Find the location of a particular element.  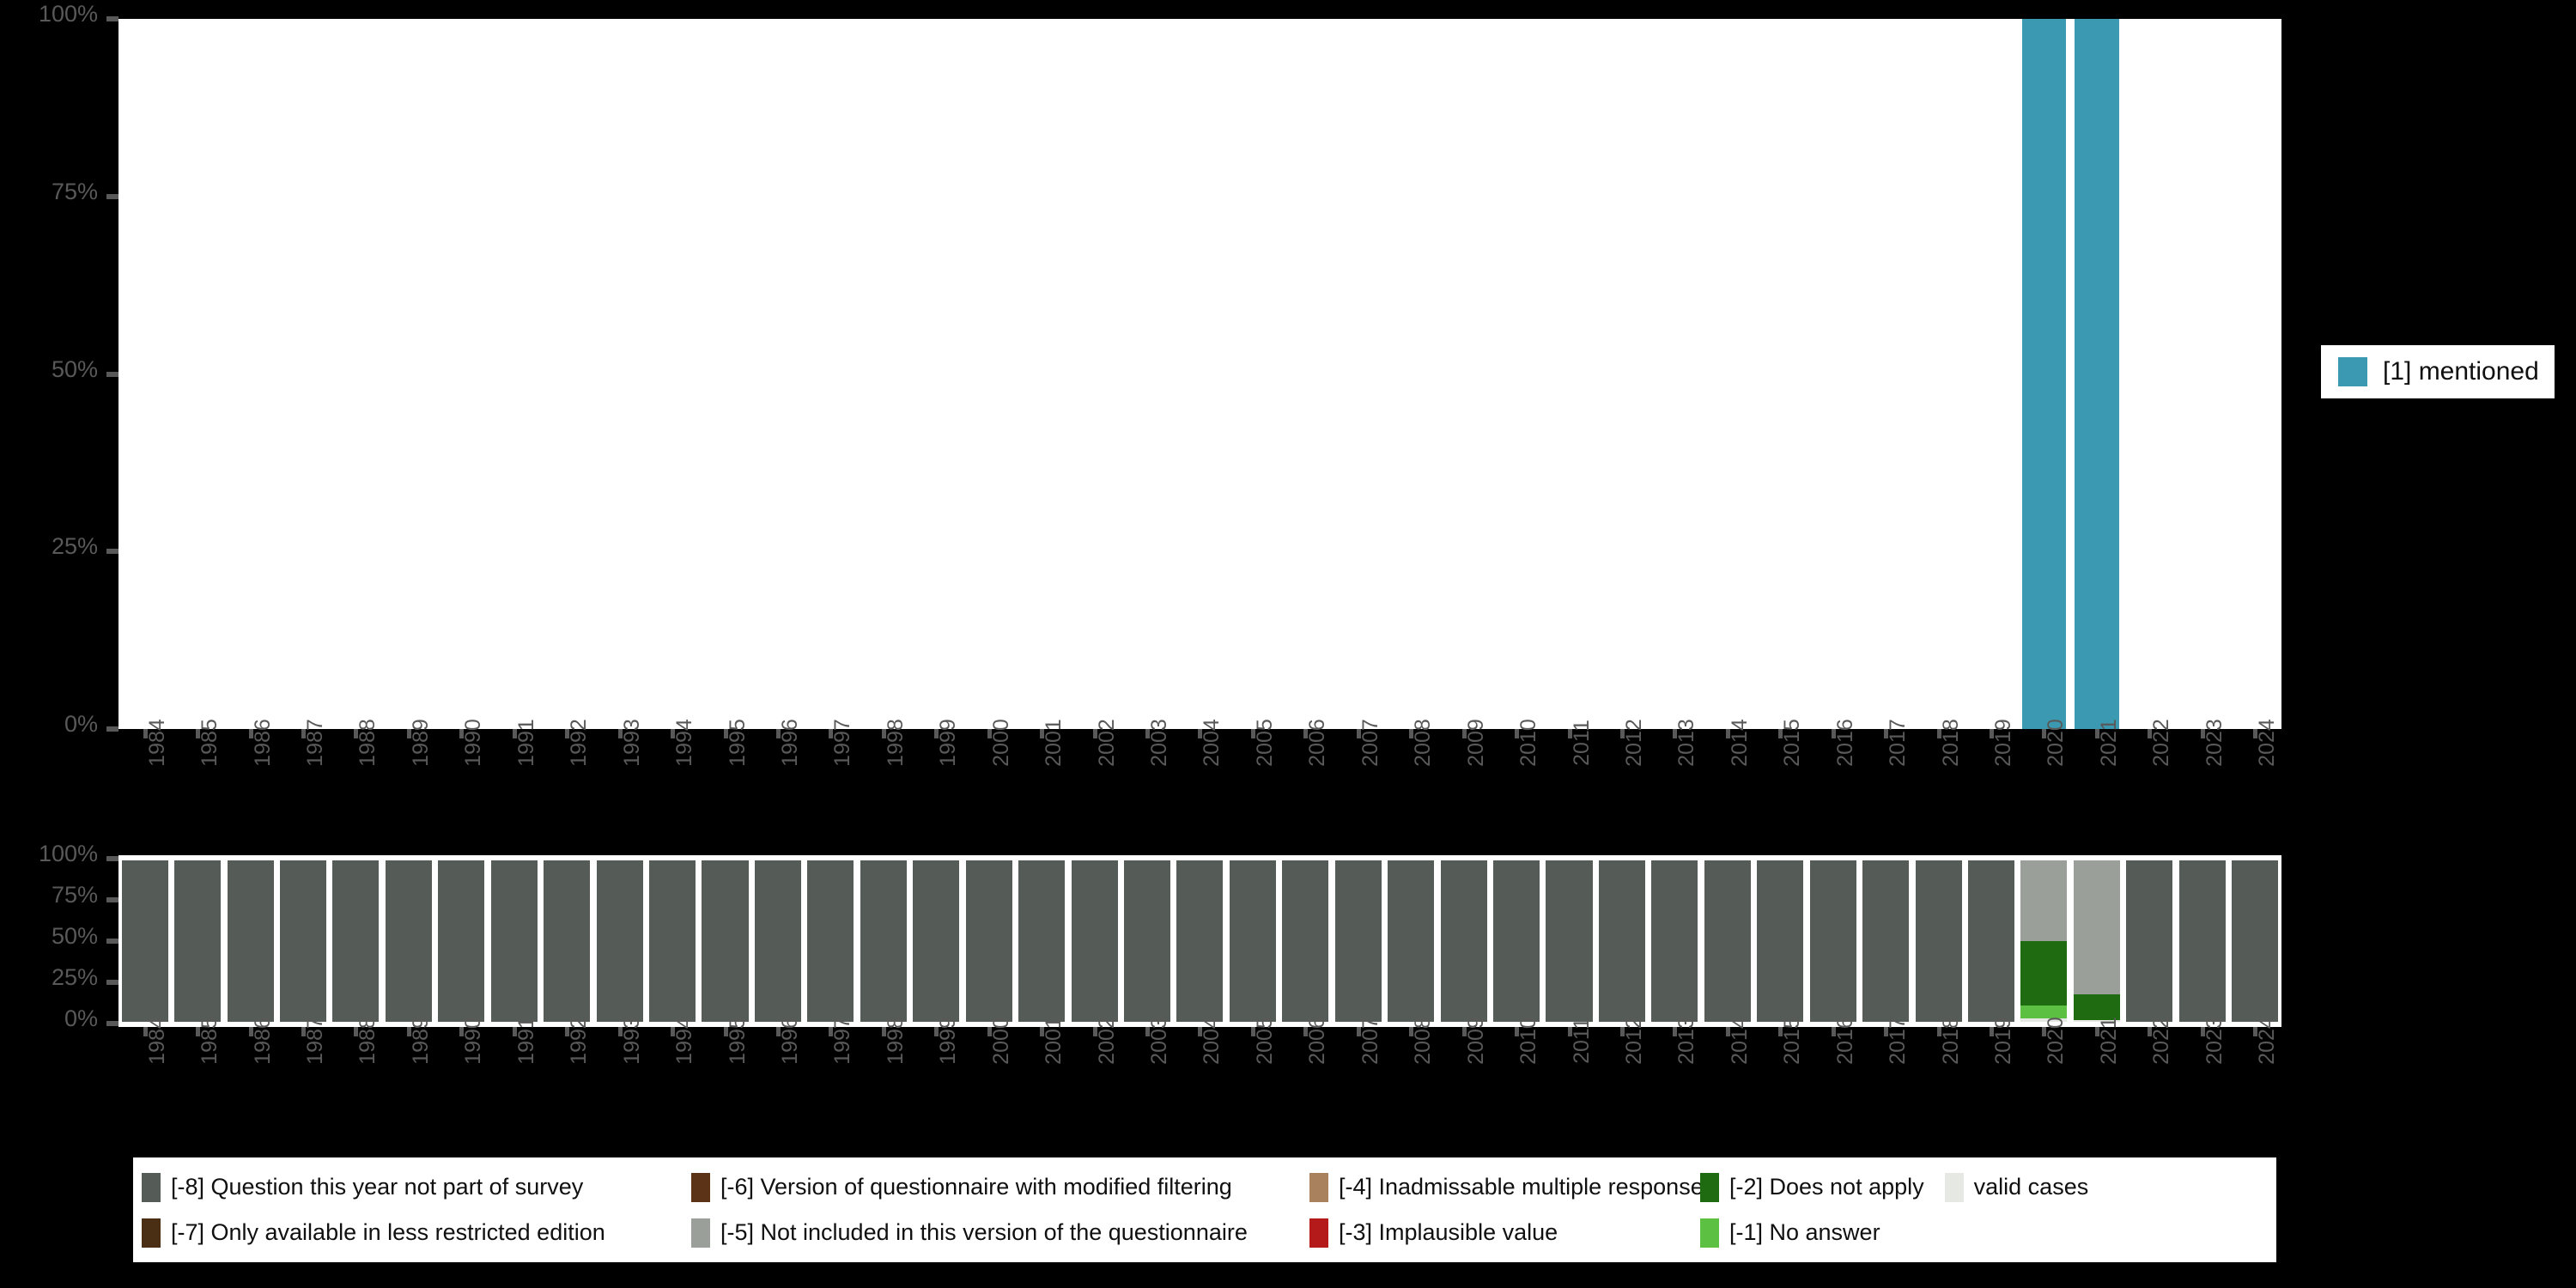

main-x-slot: 1993 is located at coordinates (619, 784).